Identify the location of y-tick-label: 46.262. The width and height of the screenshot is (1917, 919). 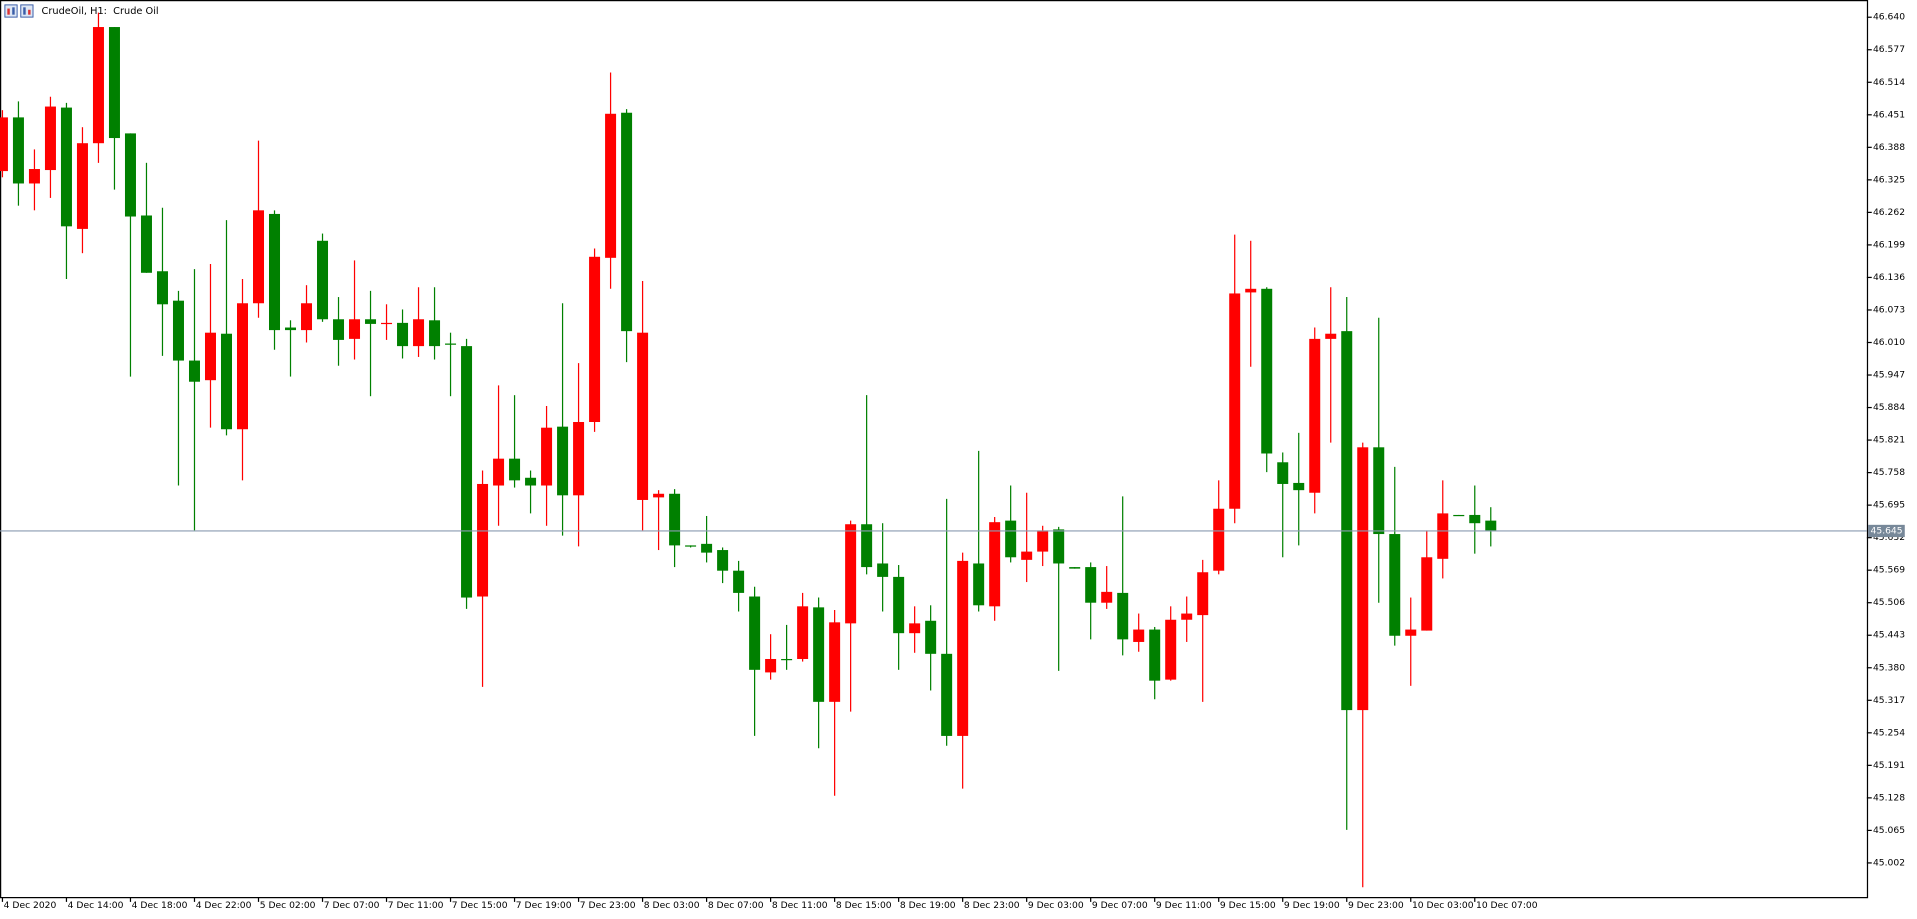
(1889, 212).